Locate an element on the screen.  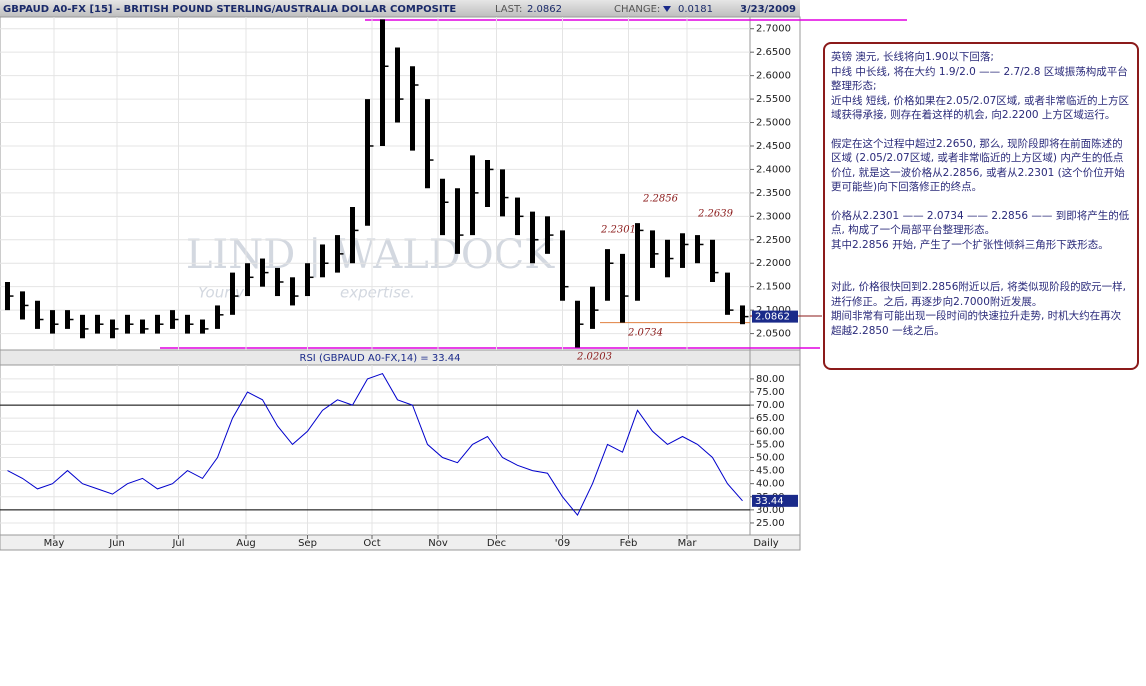
header-bar is located at coordinates (400, 8).